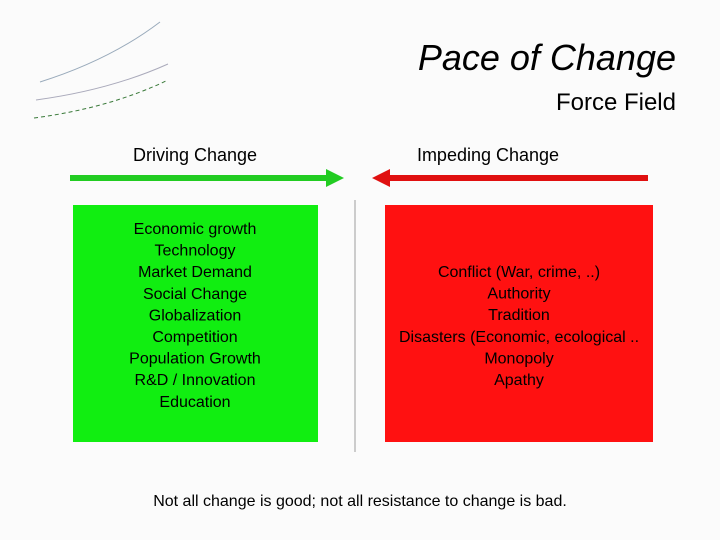  What do you see at coordinates (518, 294) in the screenshot?
I see `list-item: Authority` at bounding box center [518, 294].